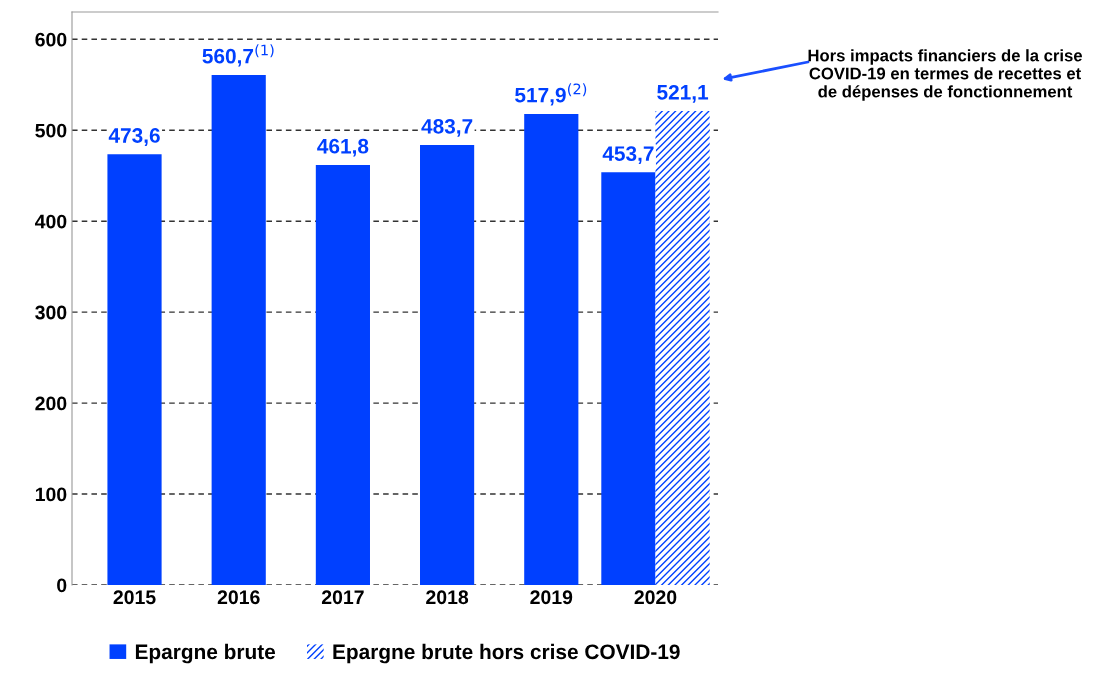 This screenshot has height=681, width=1102. Describe the element at coordinates (551, 94) in the screenshot. I see `data-label: 517,9$^{(2)}$` at that location.